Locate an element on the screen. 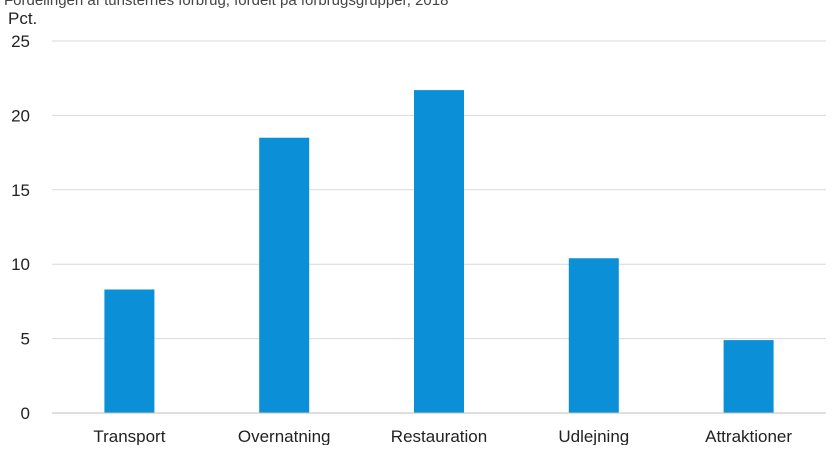 The image size is (836, 450). x-tick-label-overnatning: Overnatning is located at coordinates (284, 436).